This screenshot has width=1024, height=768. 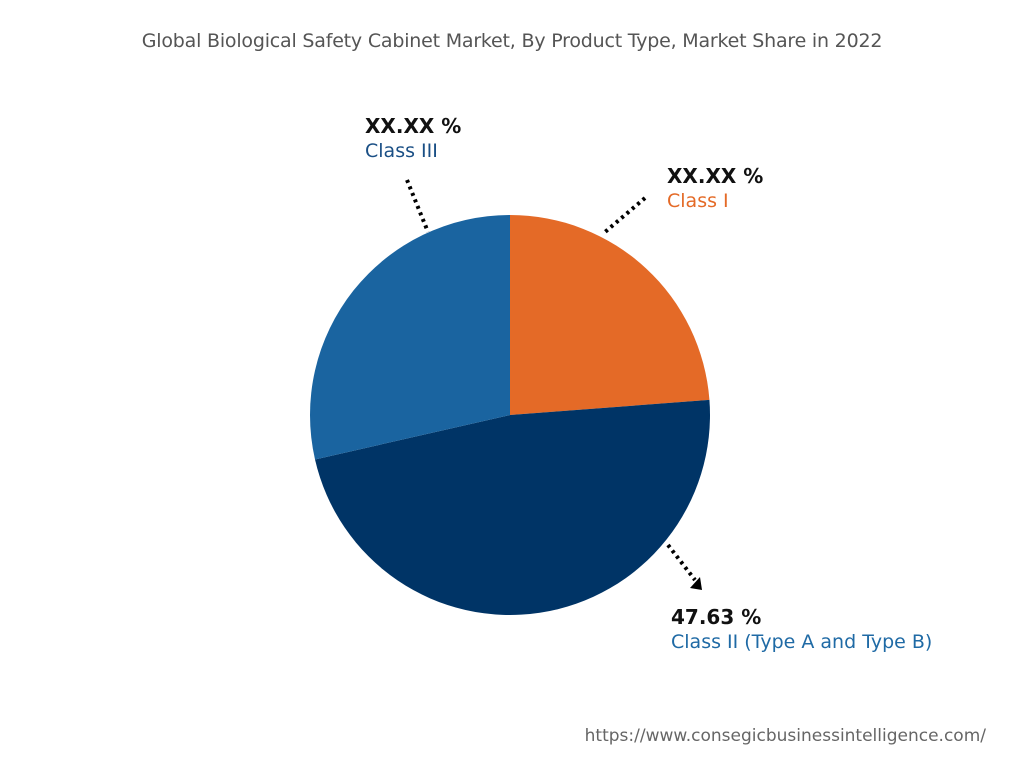 What do you see at coordinates (716, 617) in the screenshot?
I see `value-class-ii: 47.63 %` at bounding box center [716, 617].